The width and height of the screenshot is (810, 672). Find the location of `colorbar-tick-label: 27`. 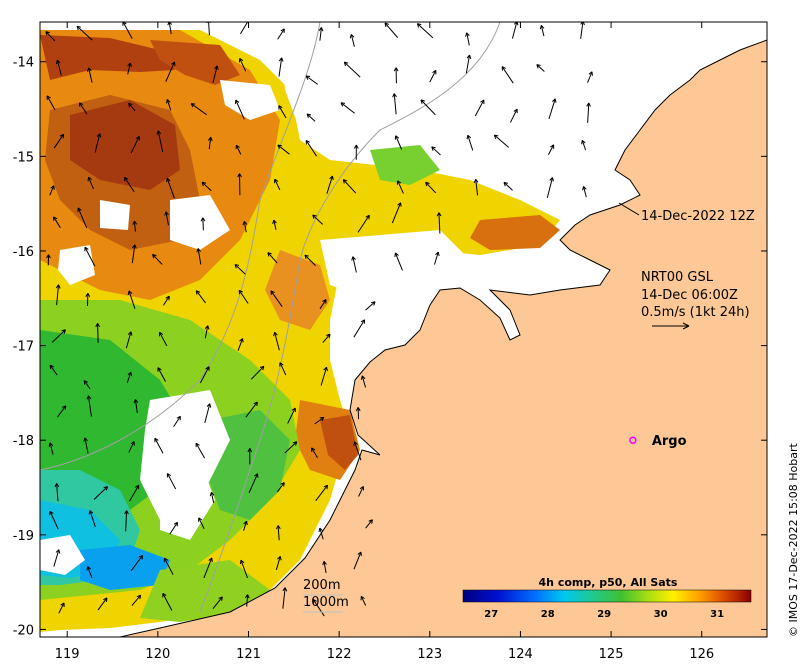

colorbar-tick-label: 27 is located at coordinates (491, 614).